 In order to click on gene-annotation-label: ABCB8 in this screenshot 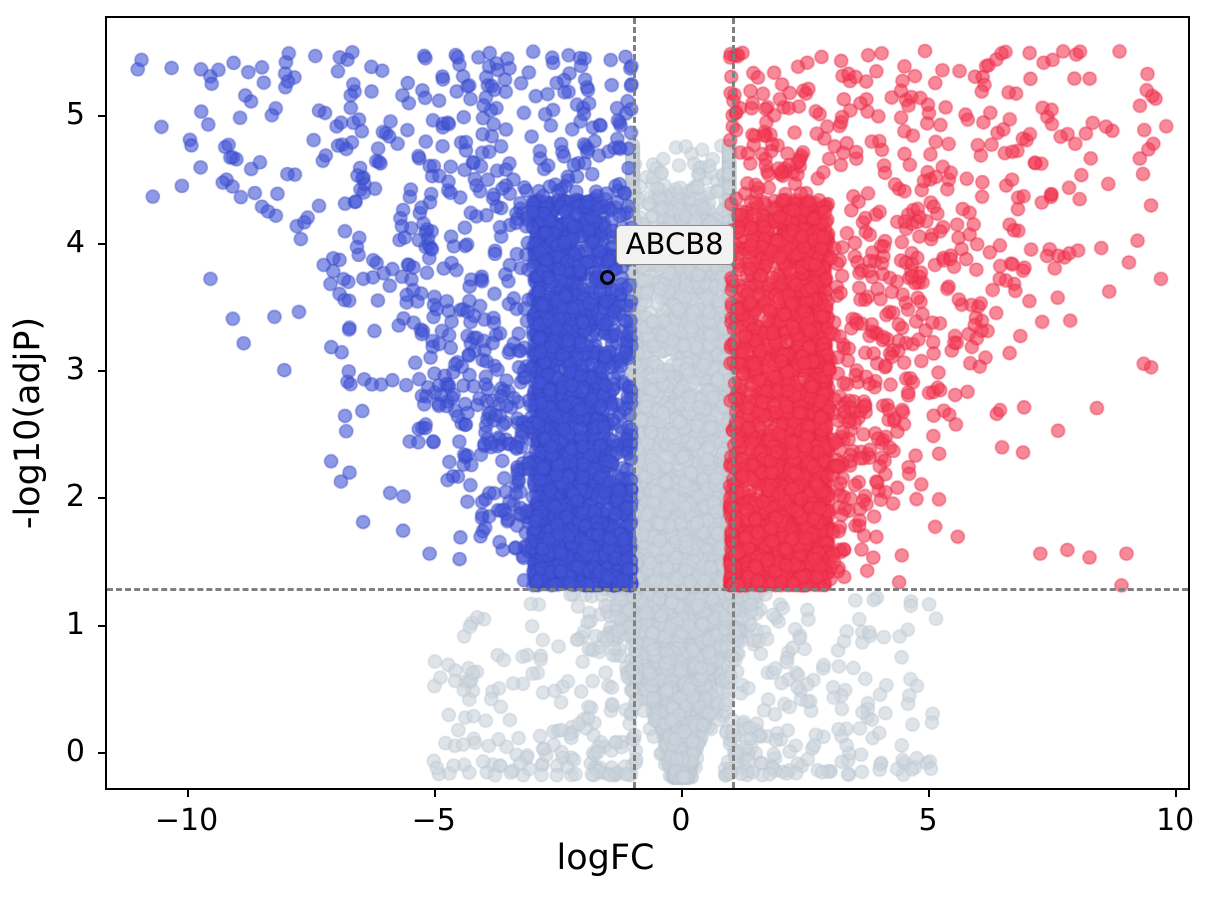, I will do `click(674, 245)`.